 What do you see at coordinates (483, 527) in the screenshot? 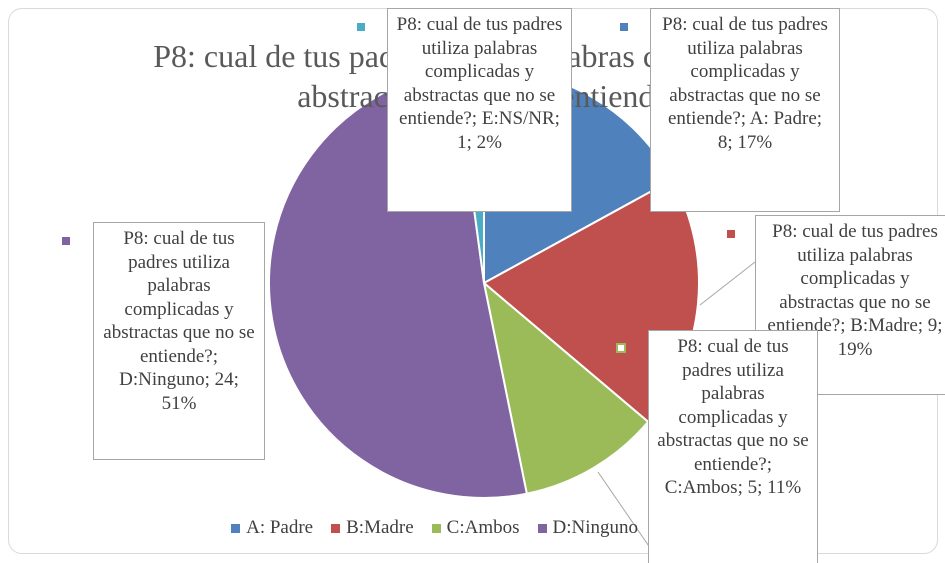
I see `legend-label: C:Ambos` at bounding box center [483, 527].